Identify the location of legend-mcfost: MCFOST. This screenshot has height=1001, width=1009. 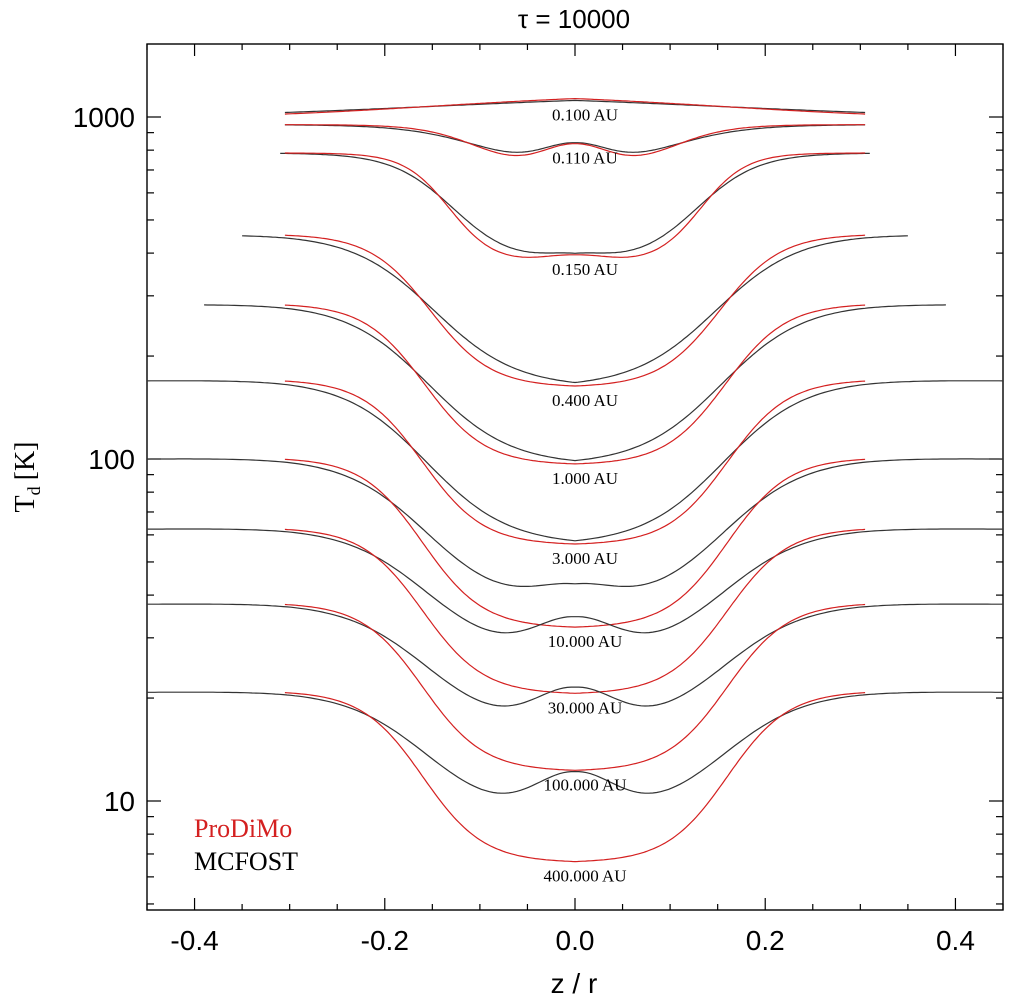
(246, 861).